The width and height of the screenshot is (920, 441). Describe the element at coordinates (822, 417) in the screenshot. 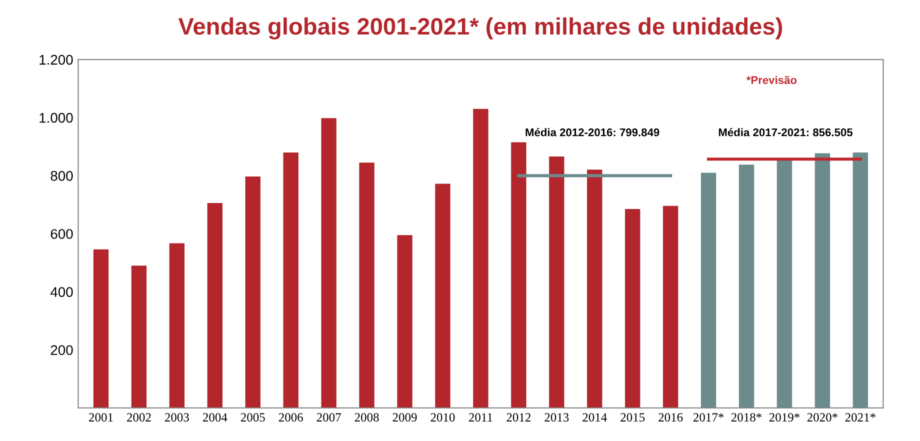

I see `x-tick-label: 2020*` at that location.